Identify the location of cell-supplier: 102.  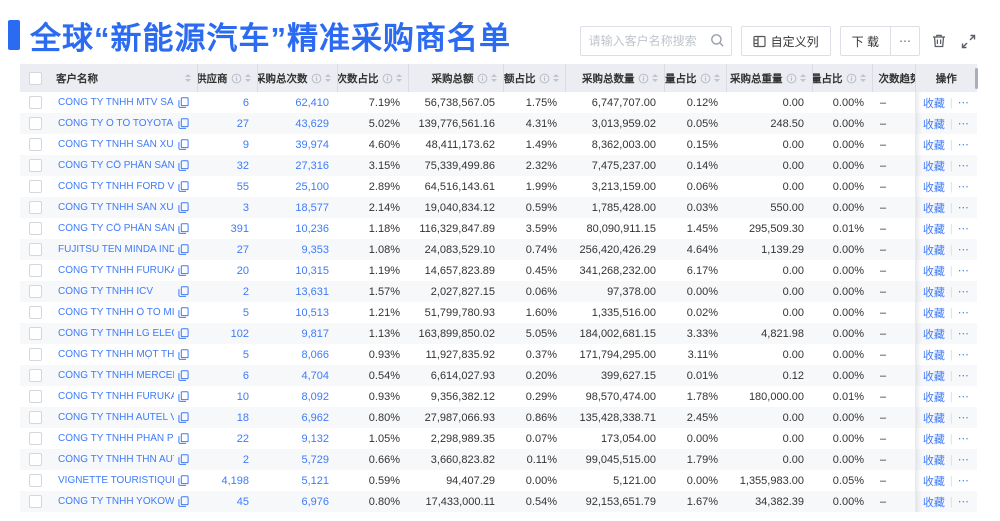
(227, 333).